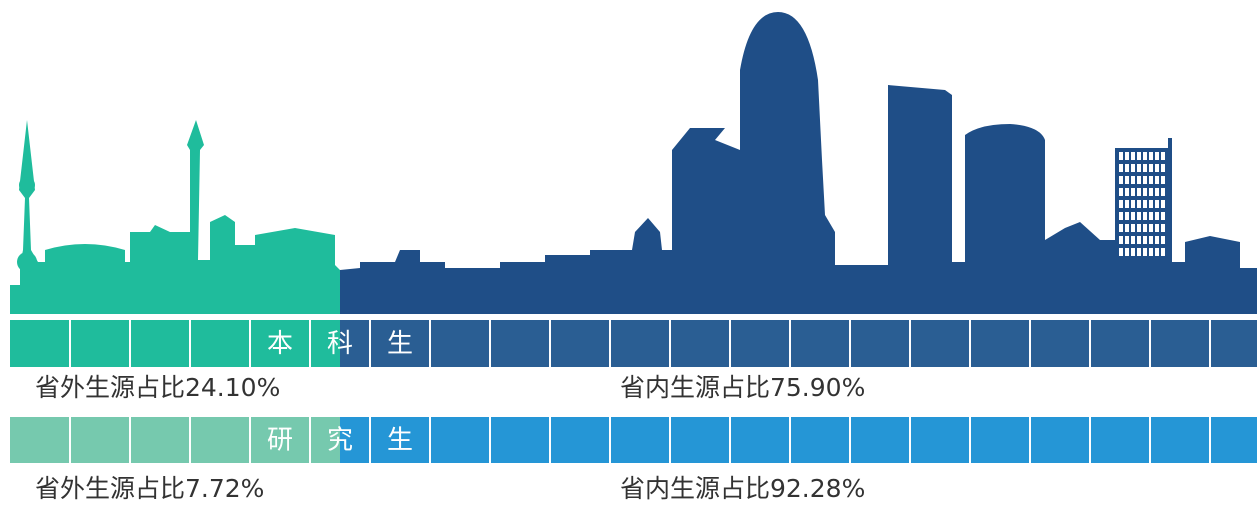 This screenshot has width=1257, height=505. I want to click on inside-label: 省内生源占比75.90%, so click(742, 387).